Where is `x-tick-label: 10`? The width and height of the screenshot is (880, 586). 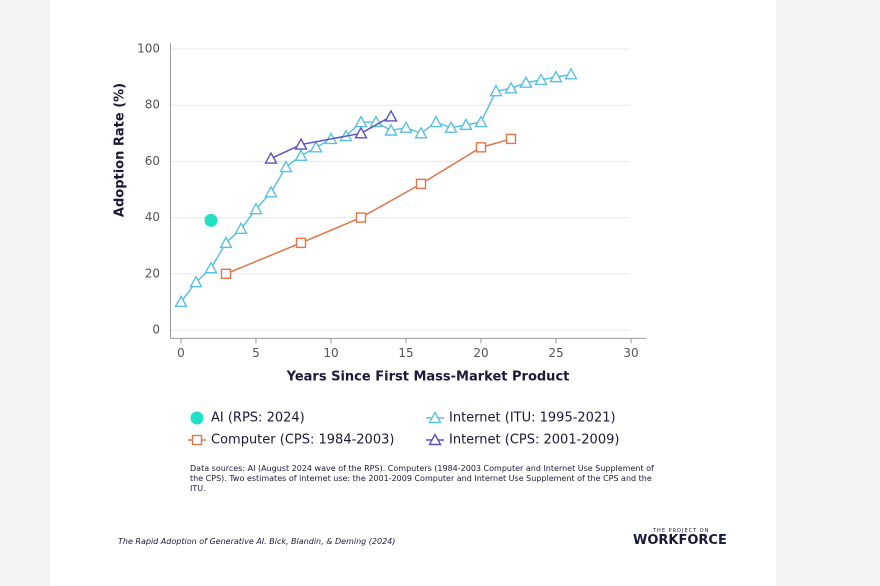 x-tick-label: 10 is located at coordinates (330, 353).